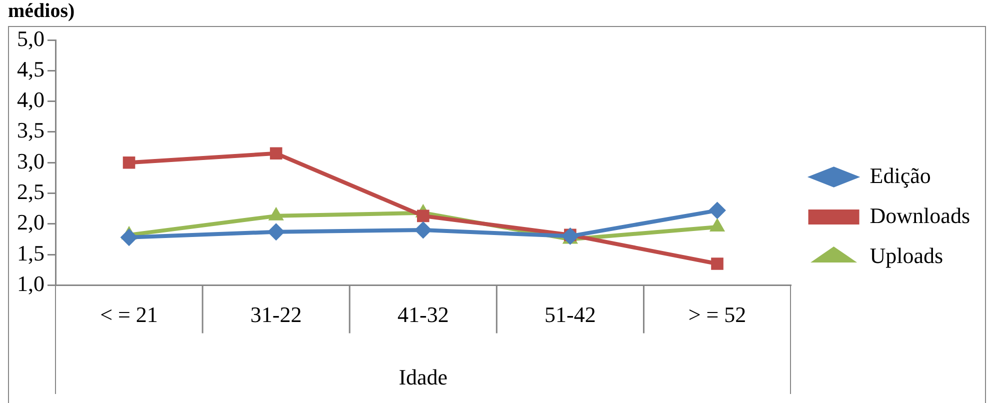 The width and height of the screenshot is (990, 403). I want to click on chart-title: médios), so click(41, 11).